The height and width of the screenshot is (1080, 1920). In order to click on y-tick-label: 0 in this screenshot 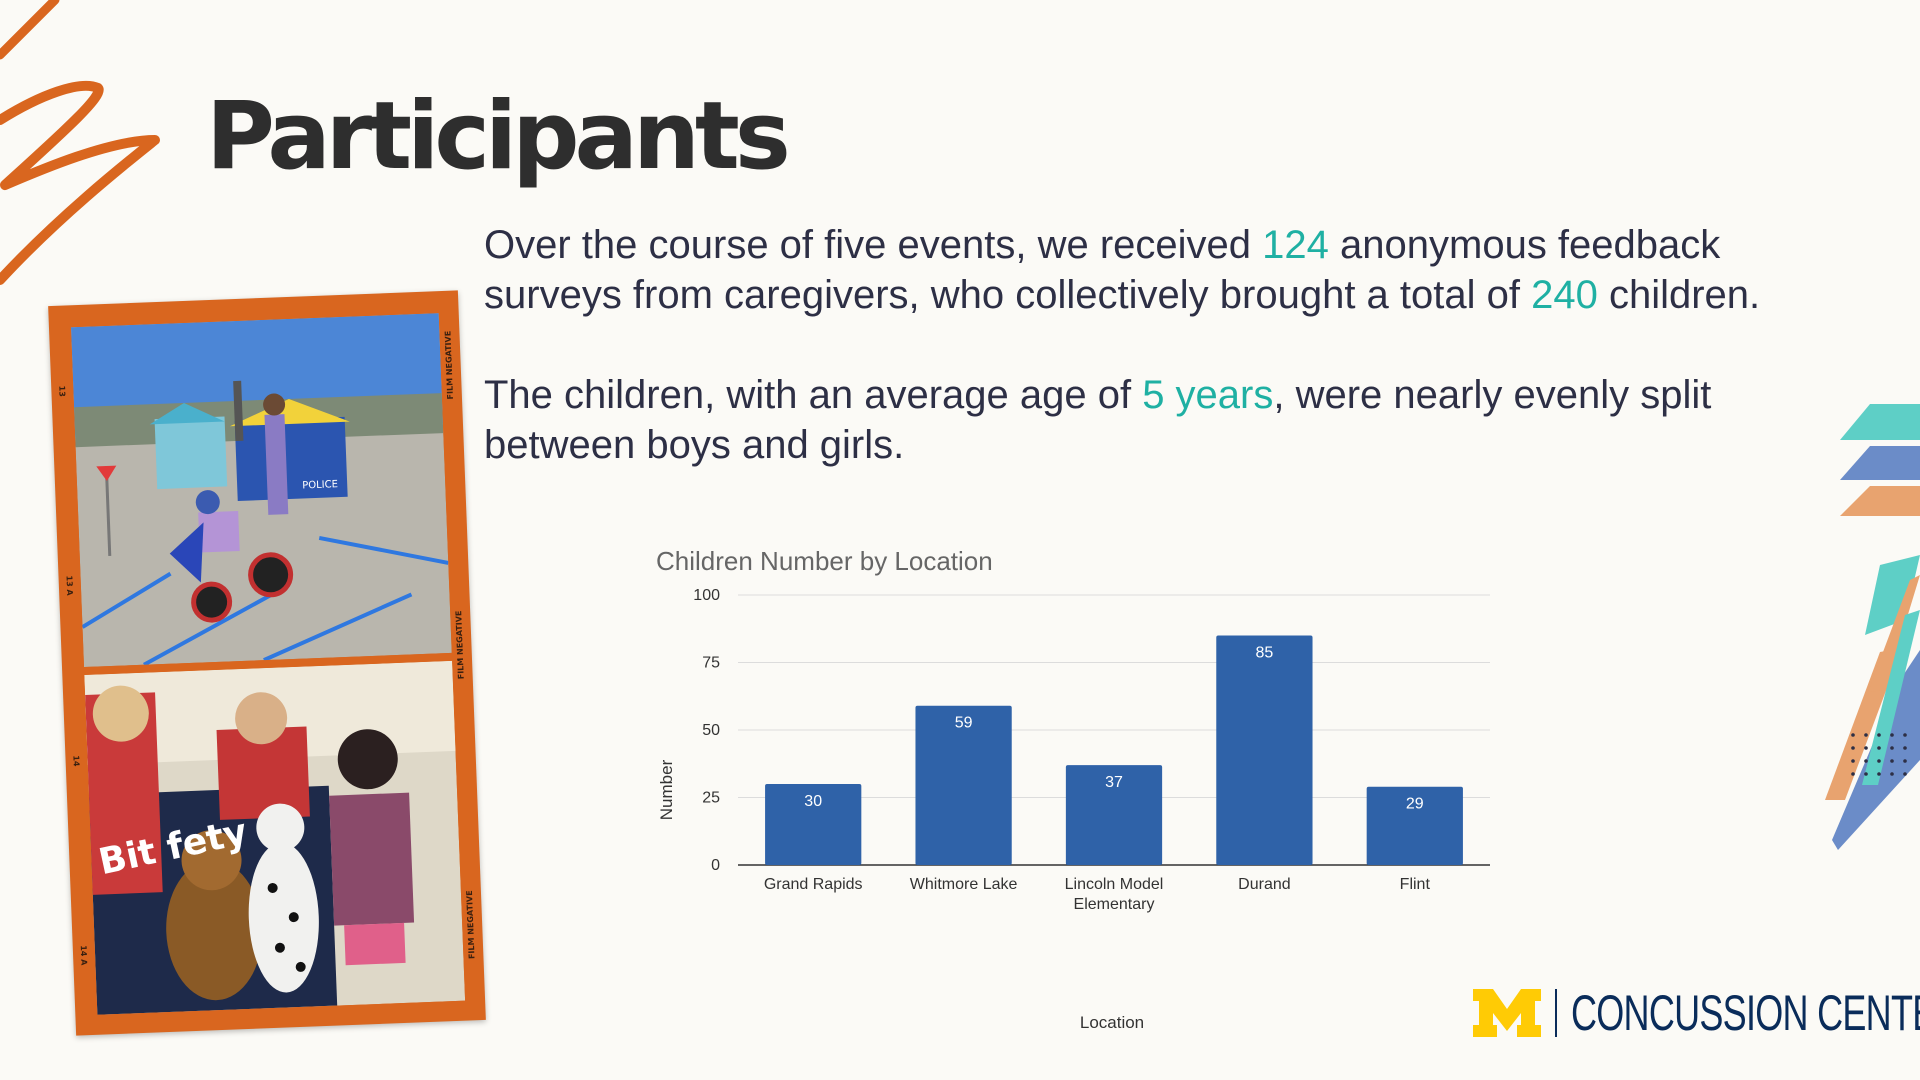, I will do `click(715, 865)`.